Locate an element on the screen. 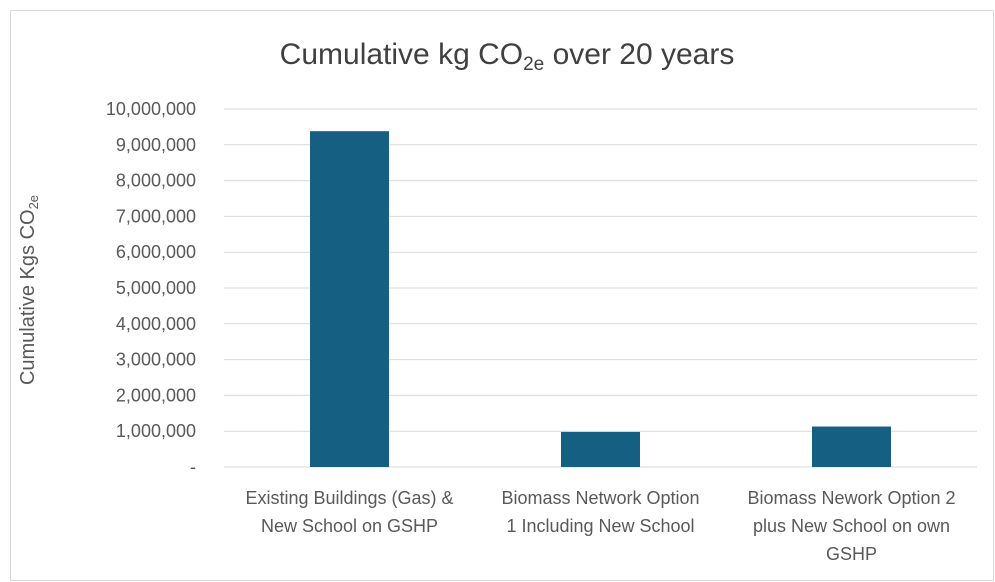  y-tick-label: - is located at coordinates (193, 467).